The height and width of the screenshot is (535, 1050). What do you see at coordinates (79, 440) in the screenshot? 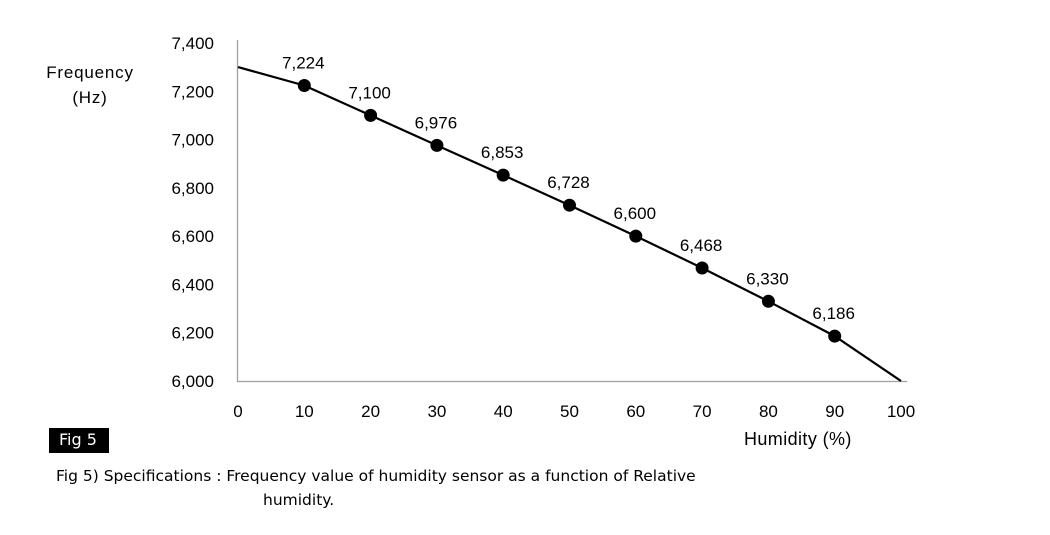
I see `figure-badge: Fig 5` at bounding box center [79, 440].